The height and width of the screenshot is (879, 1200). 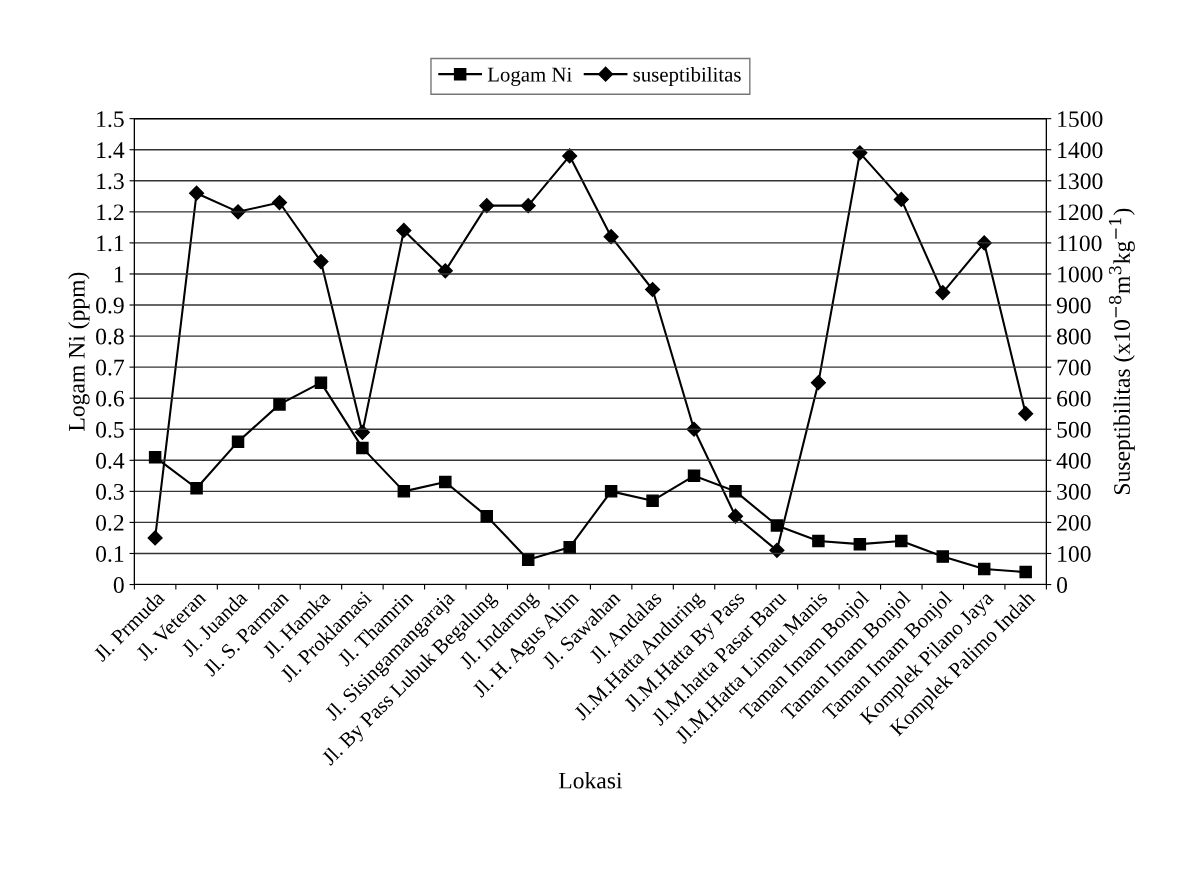 What do you see at coordinates (110, 119) in the screenshot?
I see `y-tick-label: 1.5` at bounding box center [110, 119].